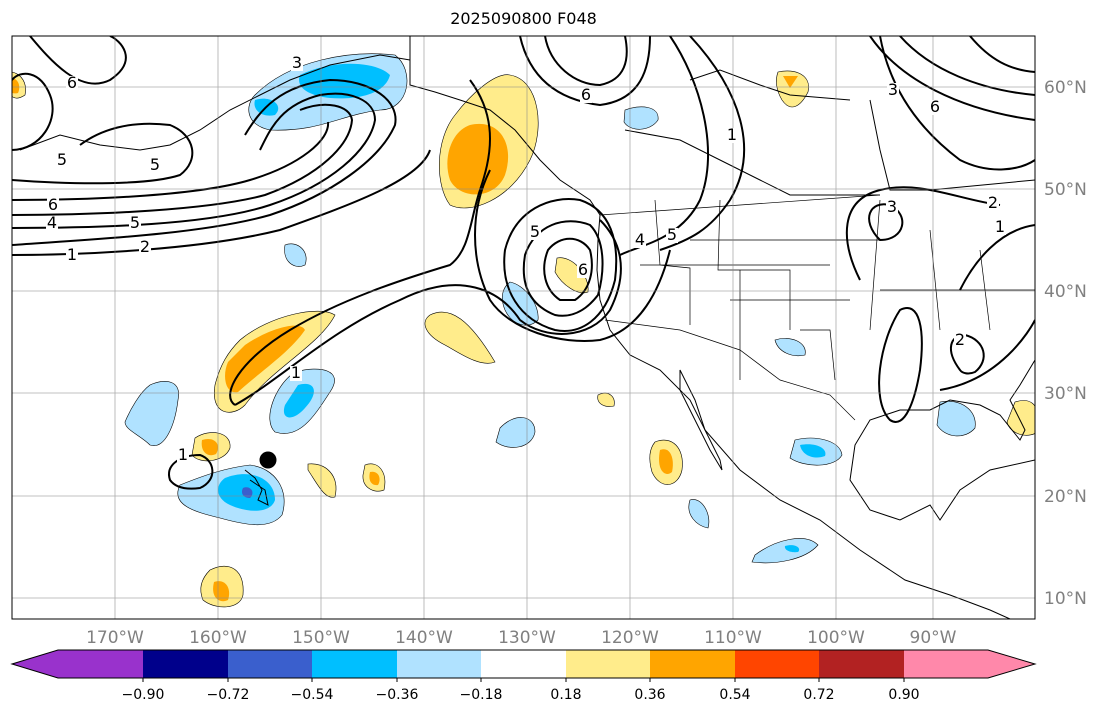  What do you see at coordinates (228, 695) in the screenshot?
I see `colorbar-tick-label: −0.72` at bounding box center [228, 695].